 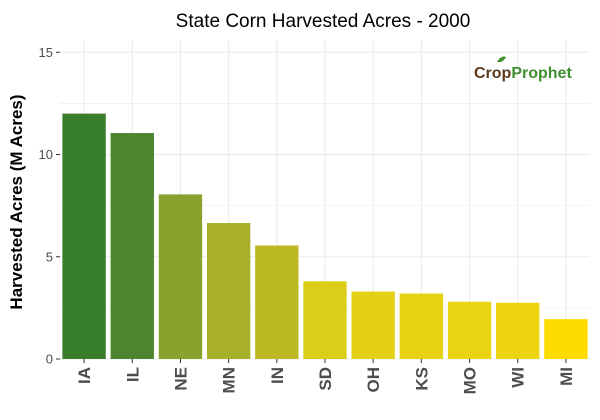 I want to click on y-axis-ticks: 0 5 10 15, so click(x=49, y=206).